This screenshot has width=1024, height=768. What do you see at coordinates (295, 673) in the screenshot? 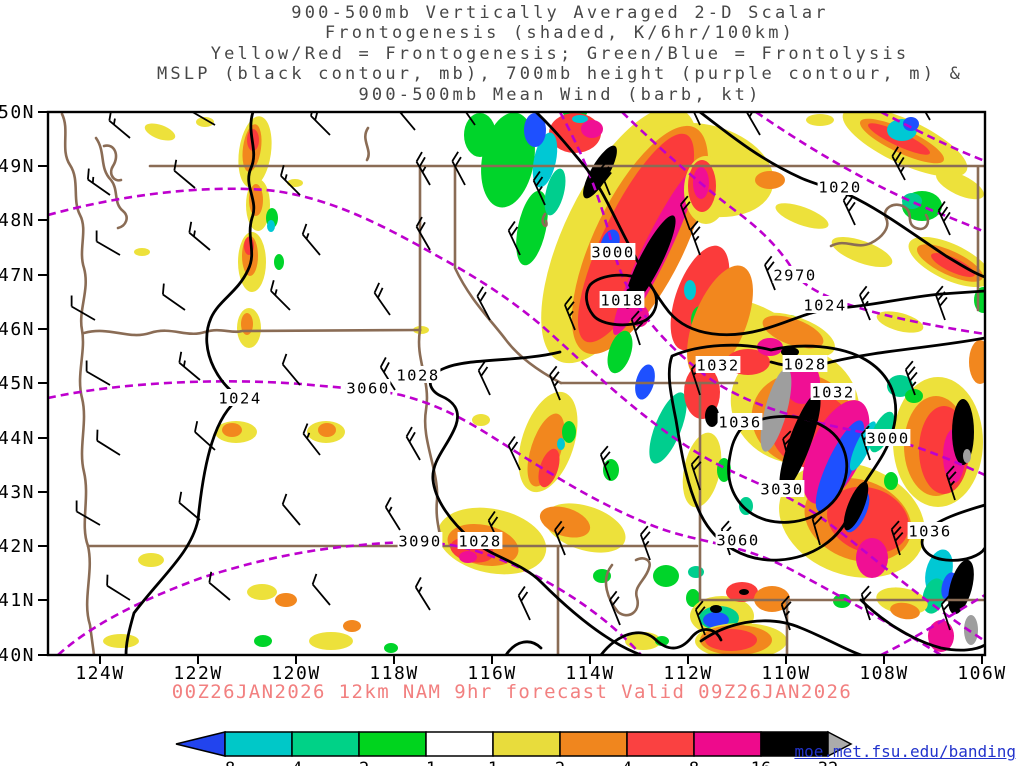
I see `lon-tick-label: 120W` at bounding box center [295, 673].